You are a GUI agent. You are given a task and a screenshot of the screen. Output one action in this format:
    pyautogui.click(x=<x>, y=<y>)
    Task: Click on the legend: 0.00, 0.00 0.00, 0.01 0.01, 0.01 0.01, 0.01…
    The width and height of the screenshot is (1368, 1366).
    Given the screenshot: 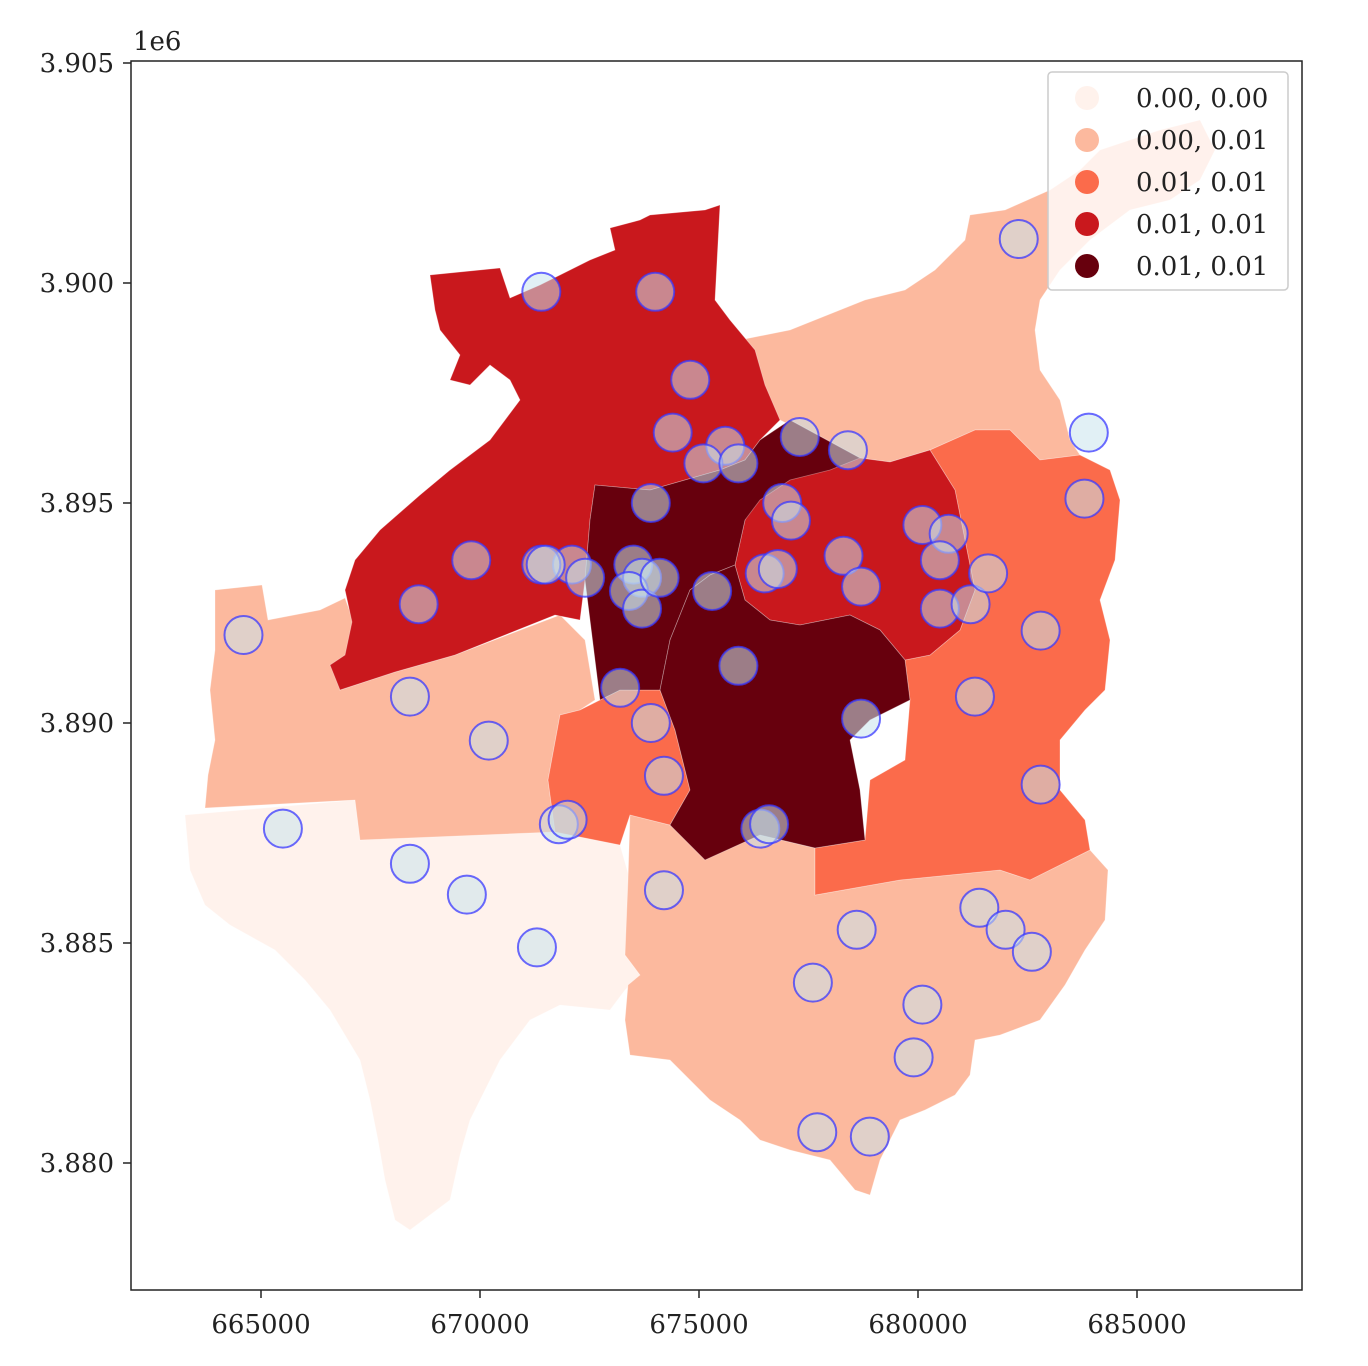 What is the action you would take?
    pyautogui.click(x=1168, y=181)
    